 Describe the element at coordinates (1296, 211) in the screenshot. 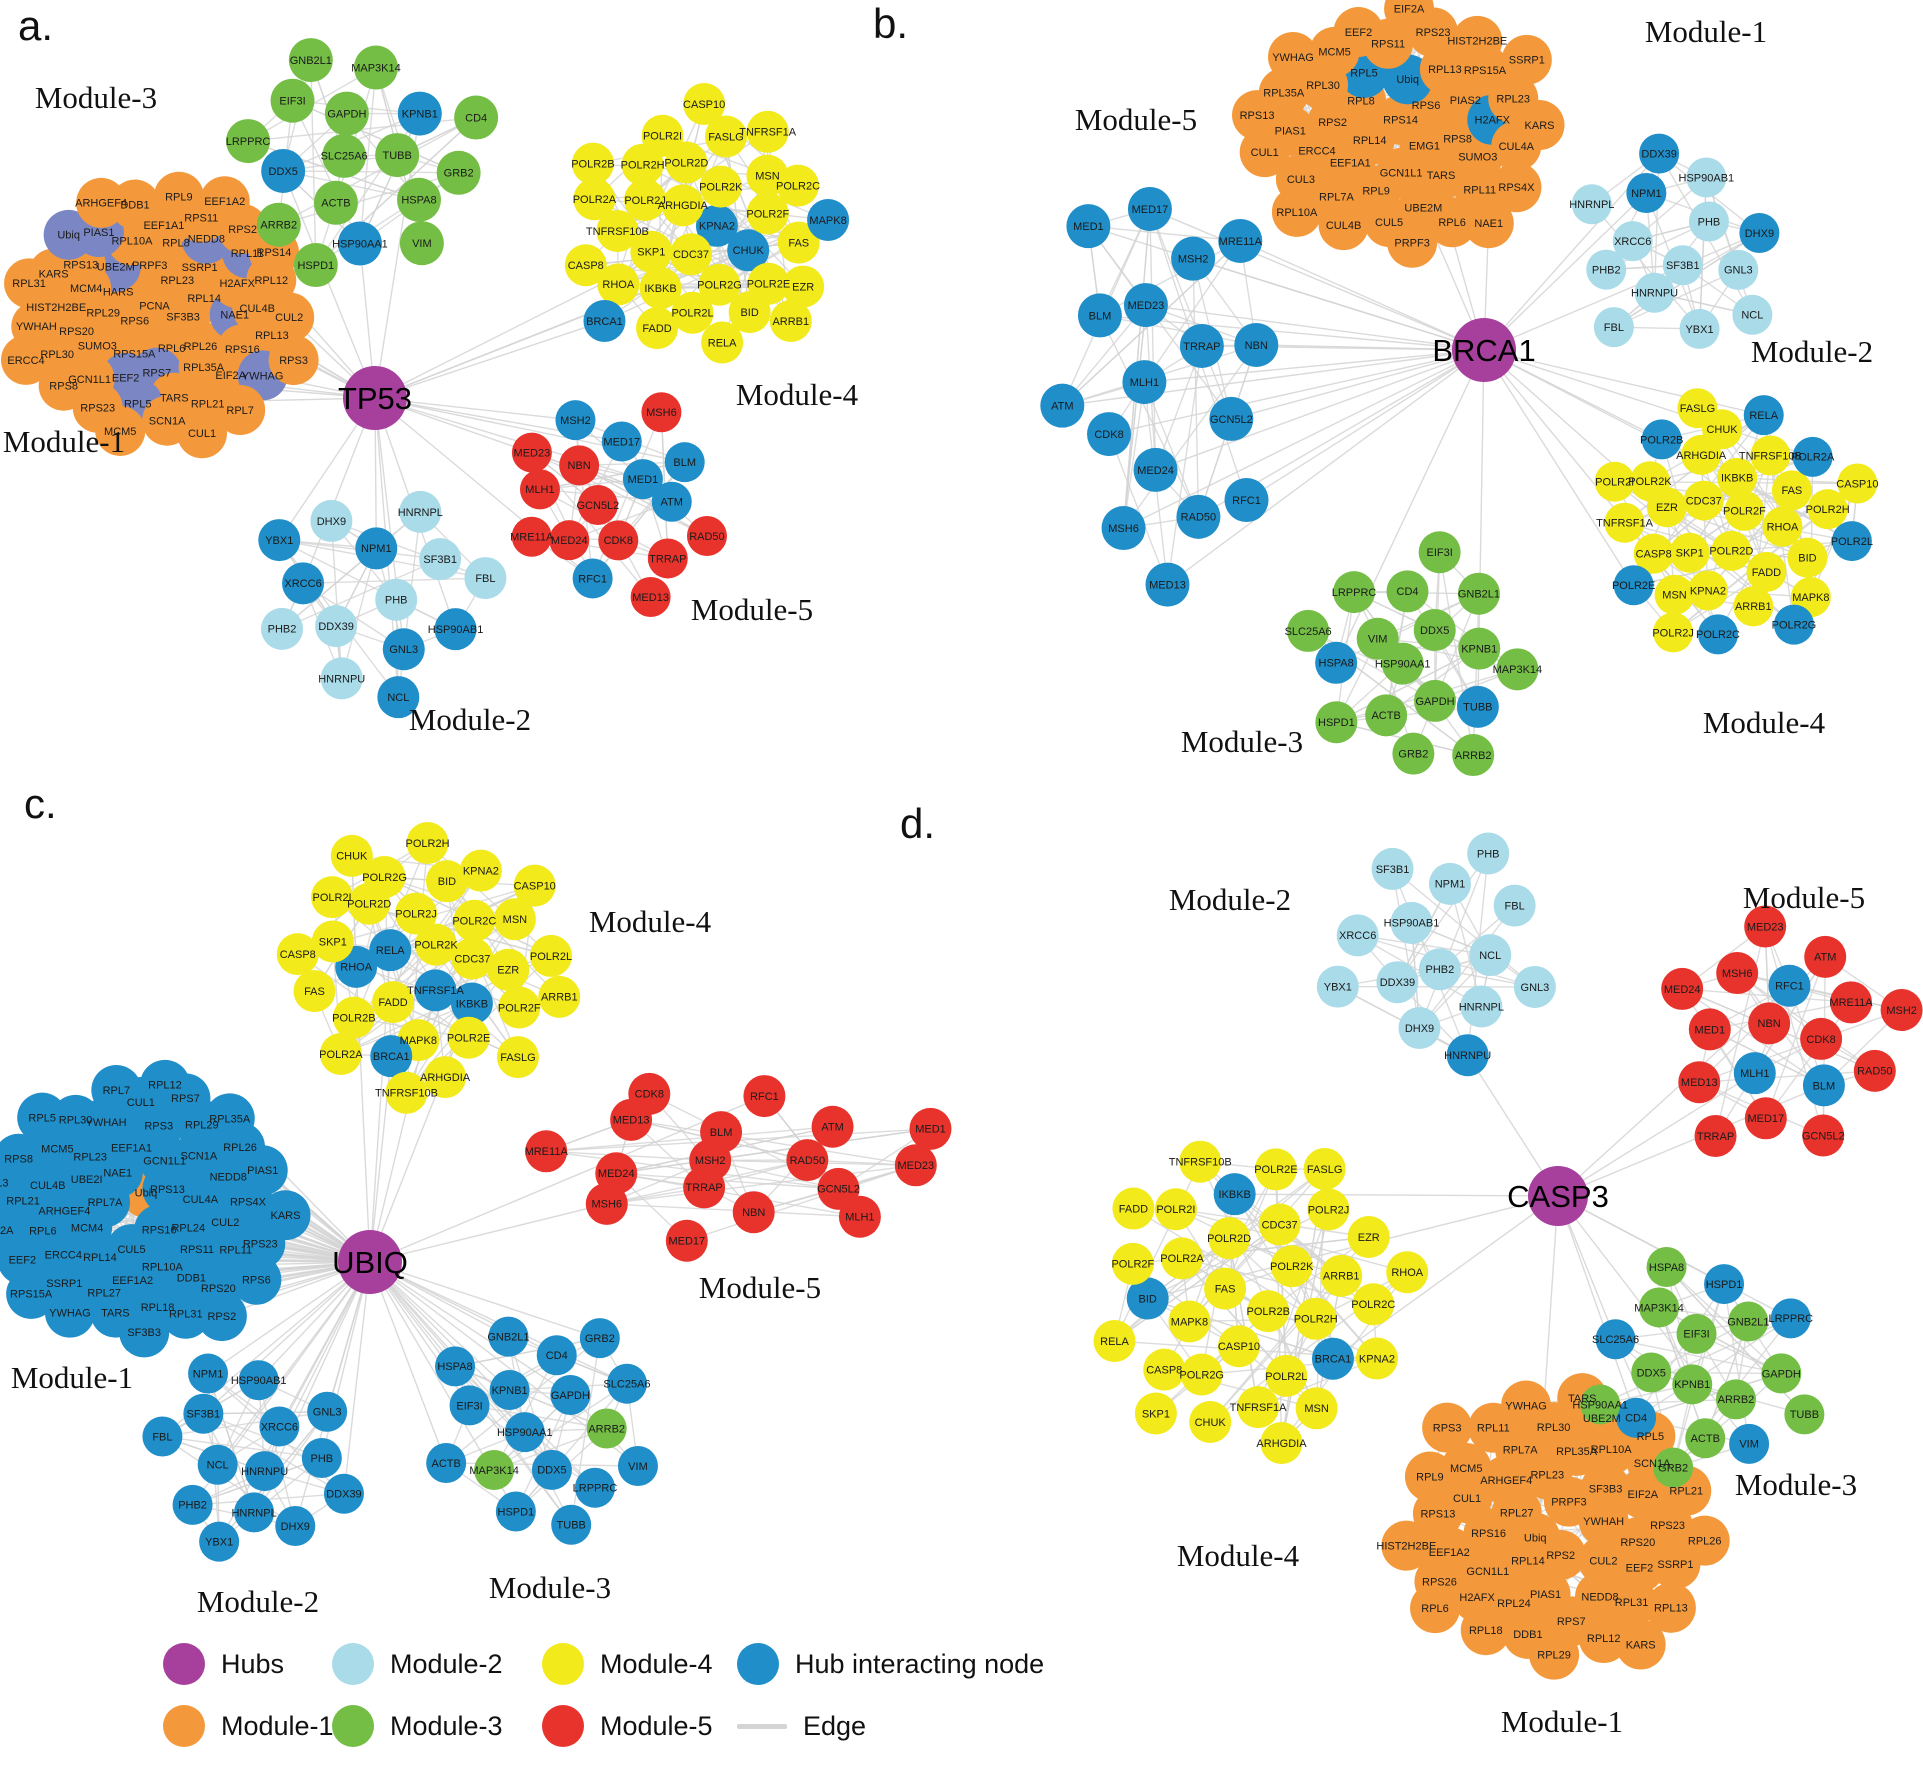

I see `node-RPL10A` at that location.